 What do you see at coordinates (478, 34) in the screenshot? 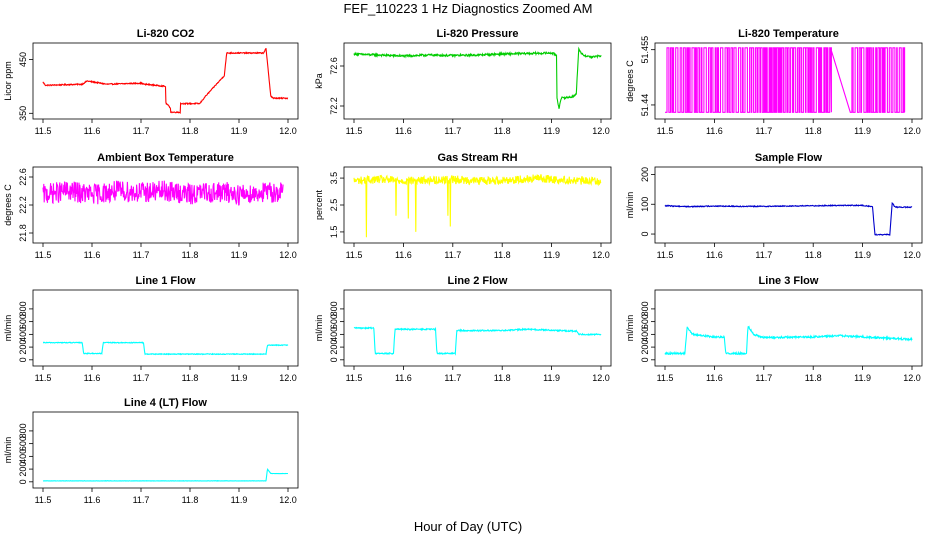
I see `chart-title: Li-820 Pressure` at bounding box center [478, 34].